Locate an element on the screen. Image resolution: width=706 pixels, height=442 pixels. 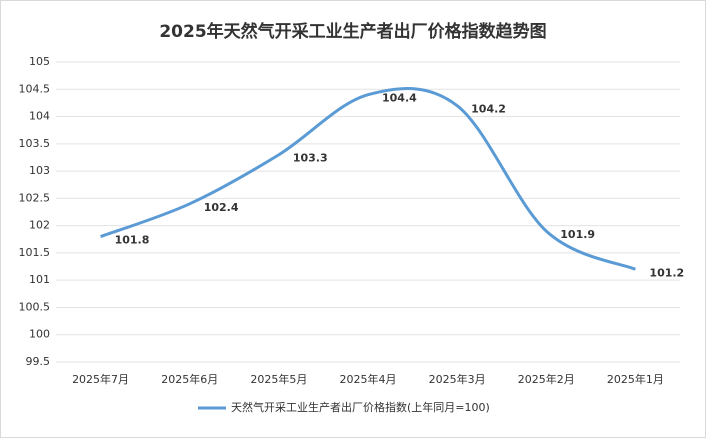
x-tick-label: 2025年3月 is located at coordinates (457, 379).